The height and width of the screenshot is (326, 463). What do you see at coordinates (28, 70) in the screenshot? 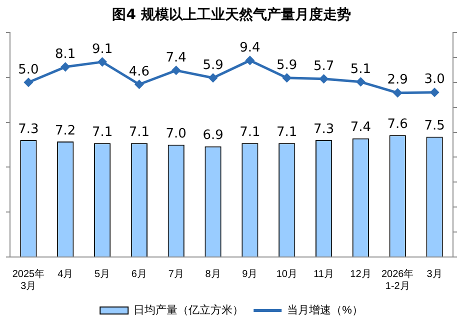
I see `data-label: 5.0` at bounding box center [28, 70].